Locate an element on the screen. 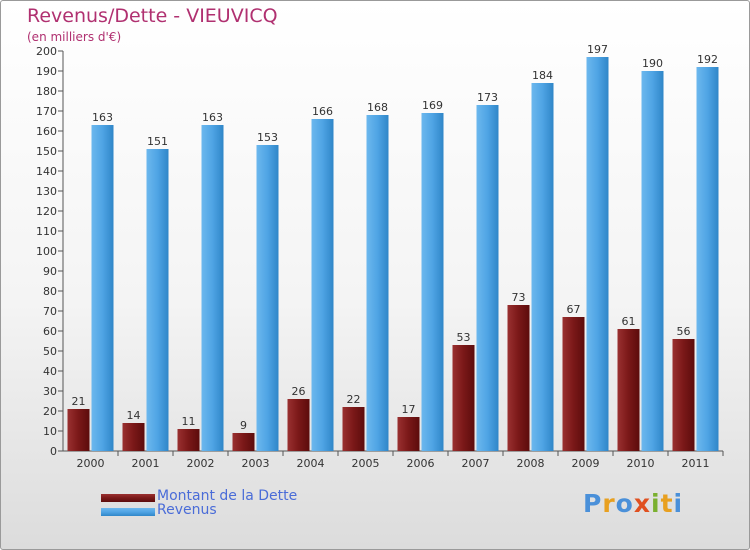  data-label-debt: 26 is located at coordinates (299, 391).